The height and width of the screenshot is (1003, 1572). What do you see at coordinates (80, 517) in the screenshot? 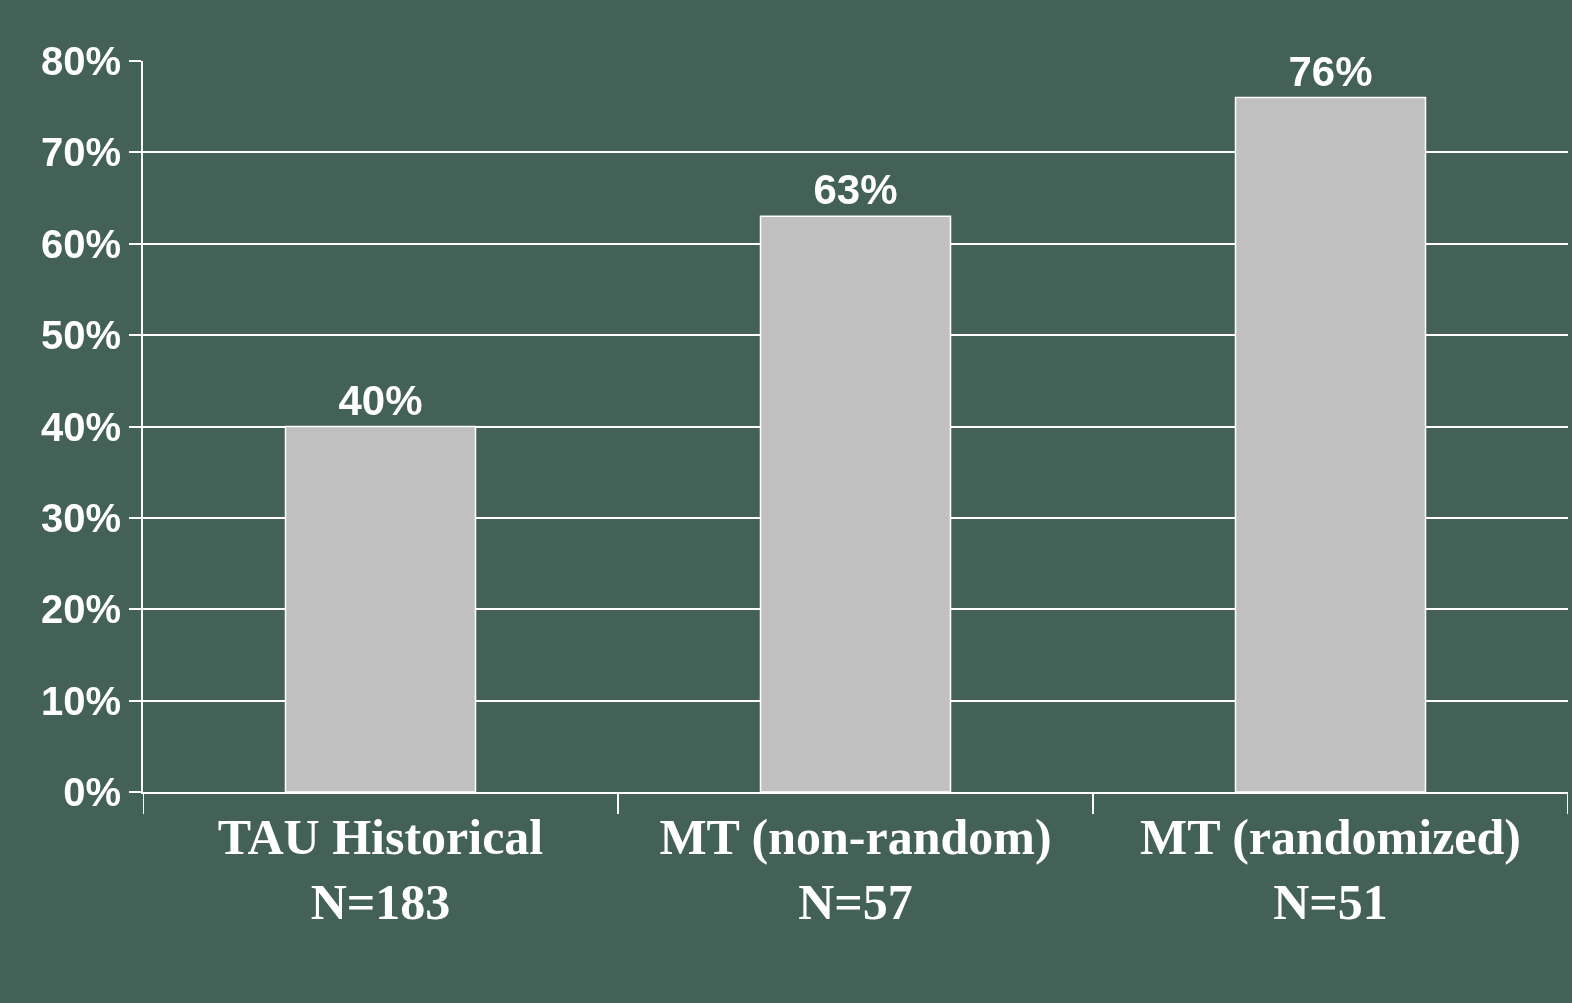
I see `y-tick-label: 30%` at bounding box center [80, 517].